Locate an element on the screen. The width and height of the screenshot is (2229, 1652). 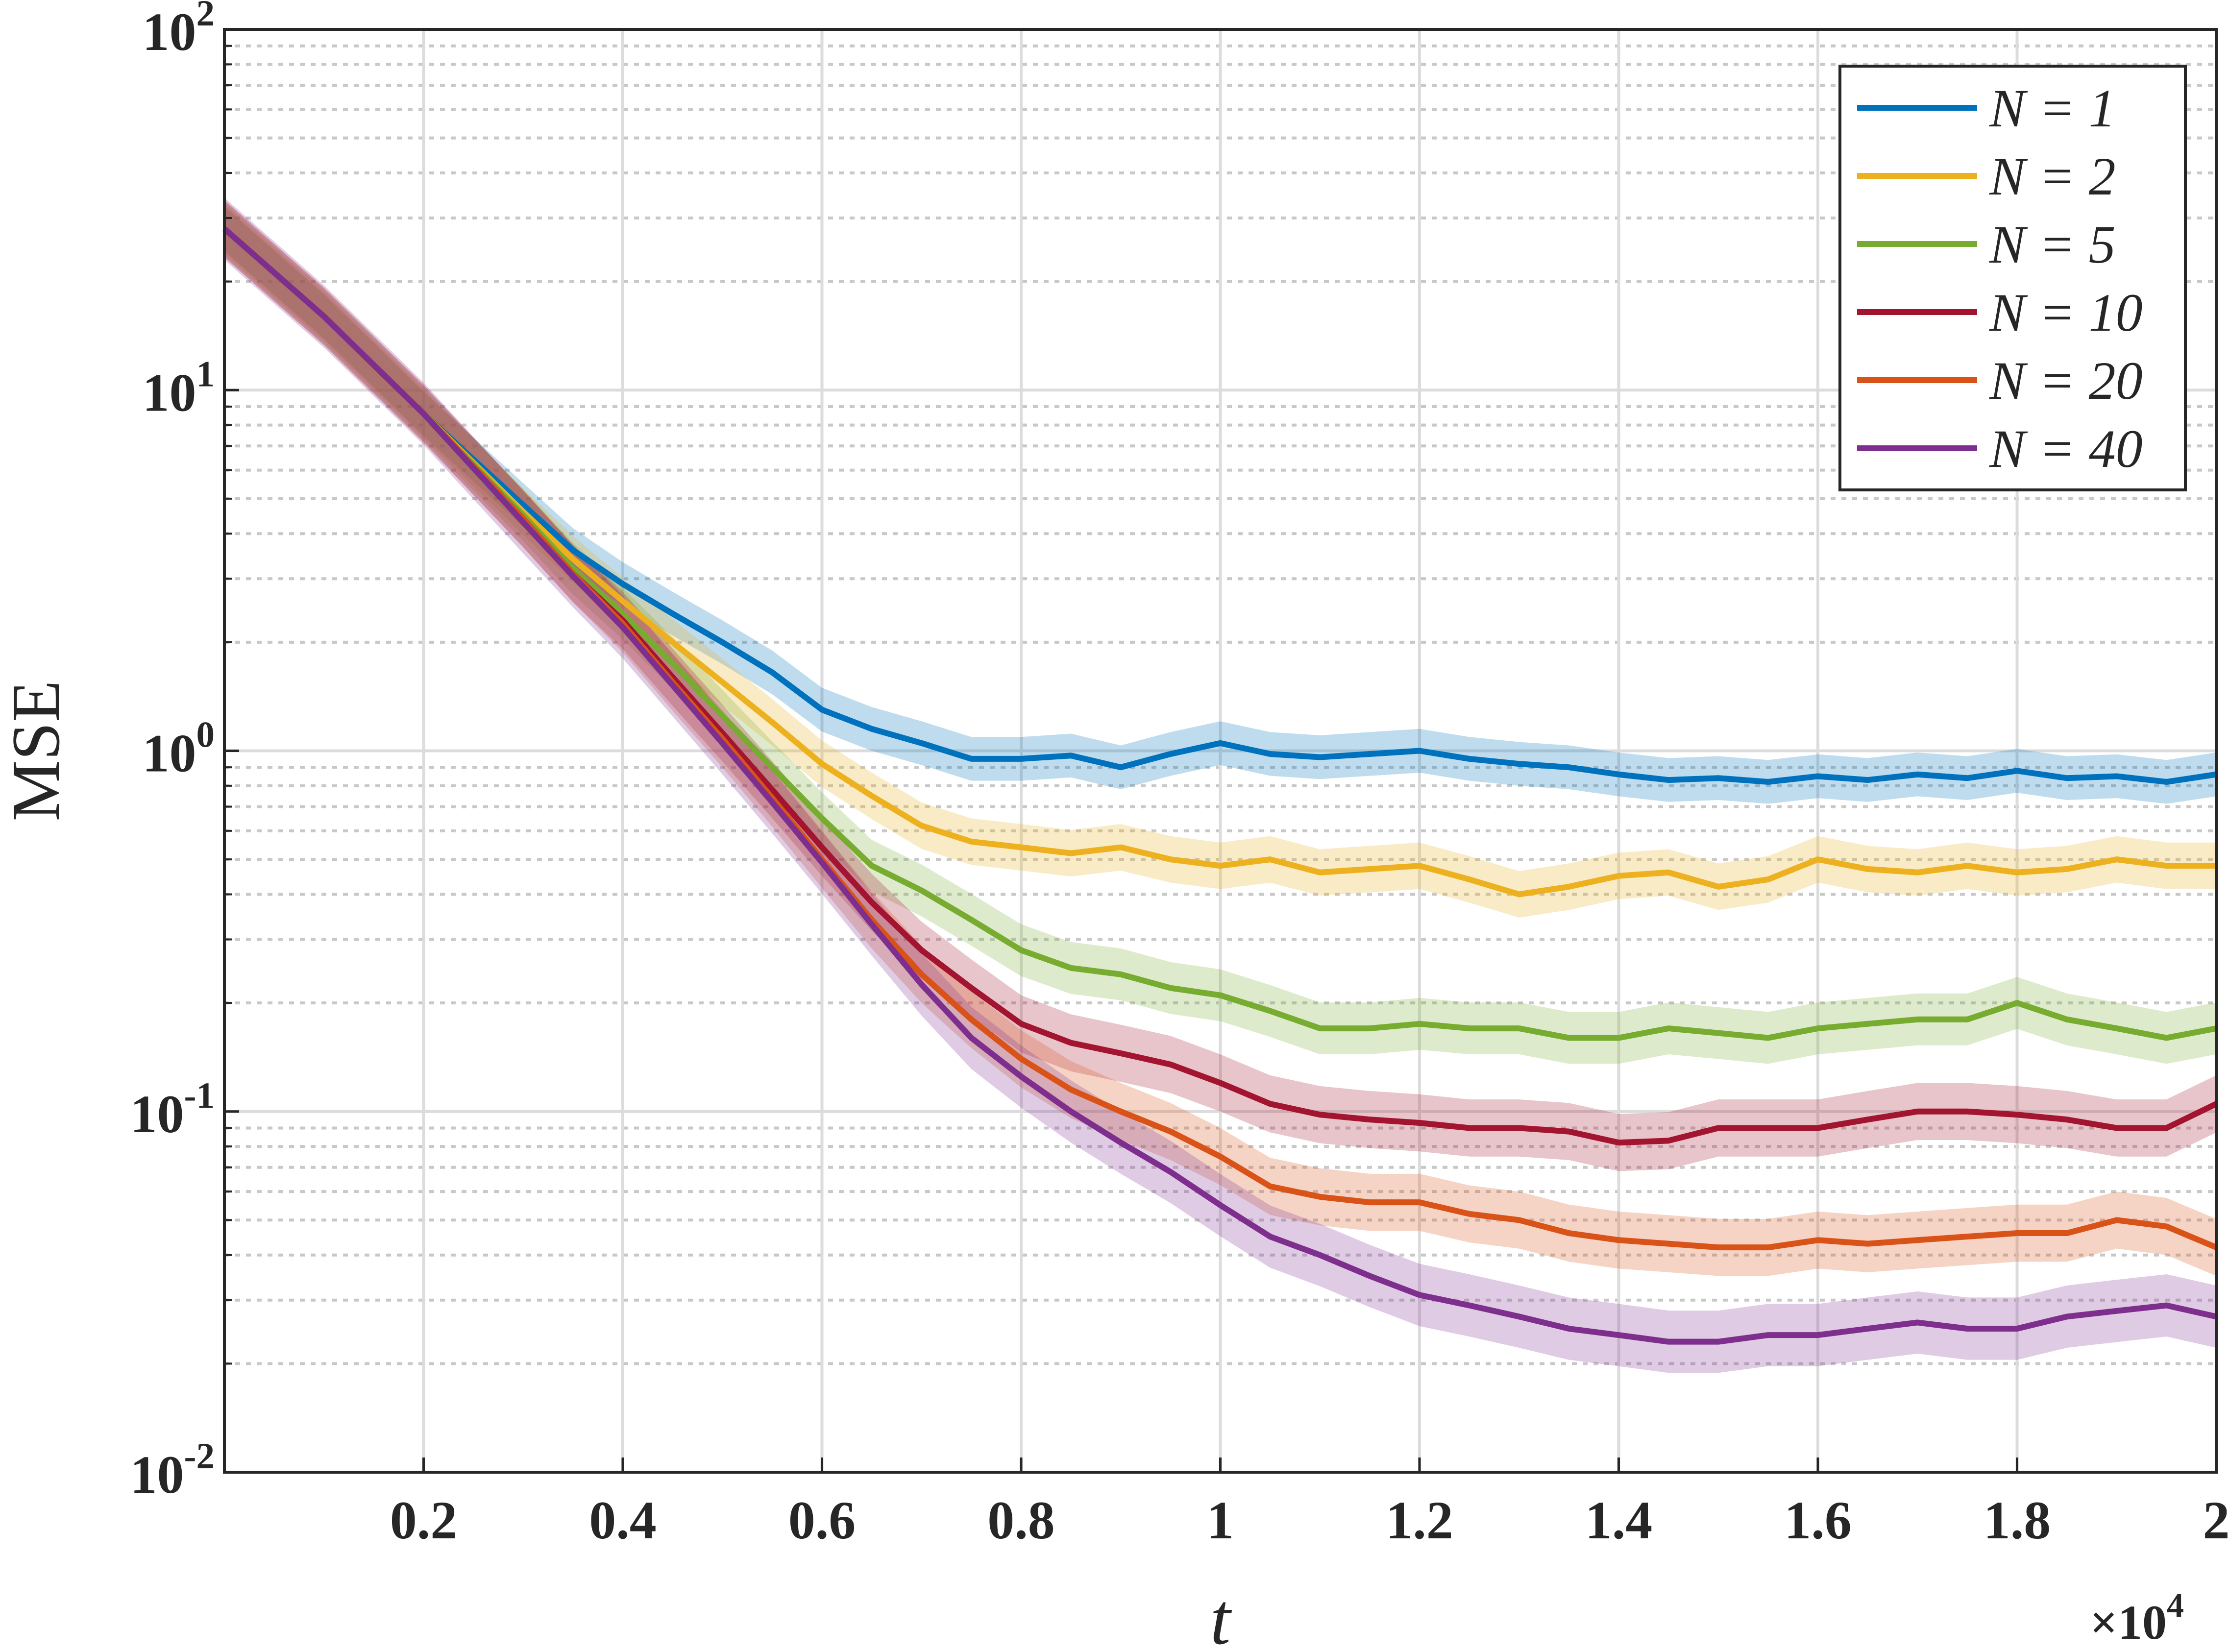
legend-box is located at coordinates (2012, 278).